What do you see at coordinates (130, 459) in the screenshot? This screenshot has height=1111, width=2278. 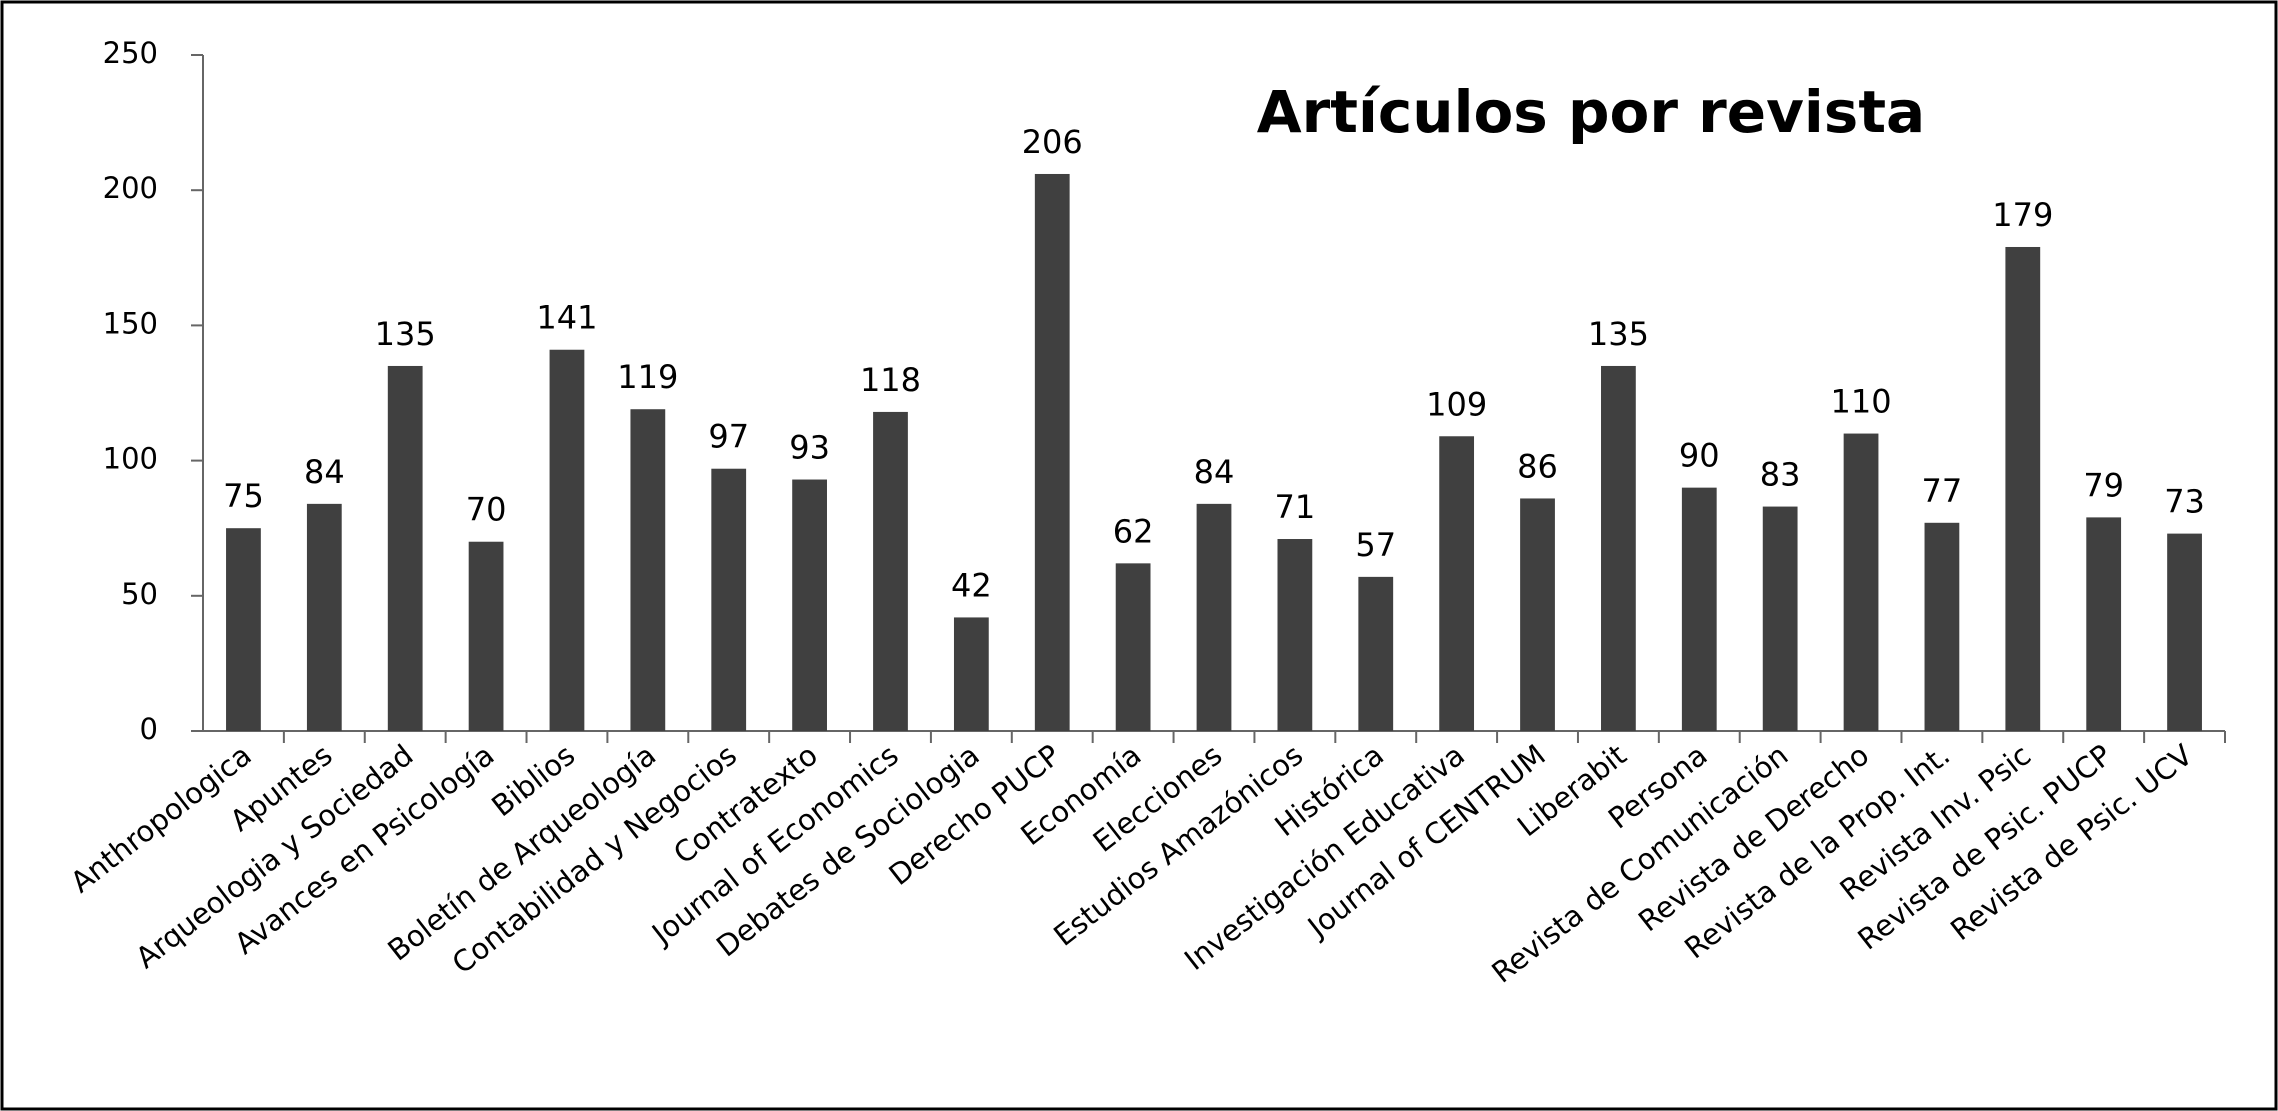 I see `y-tick-label: 100` at bounding box center [130, 459].